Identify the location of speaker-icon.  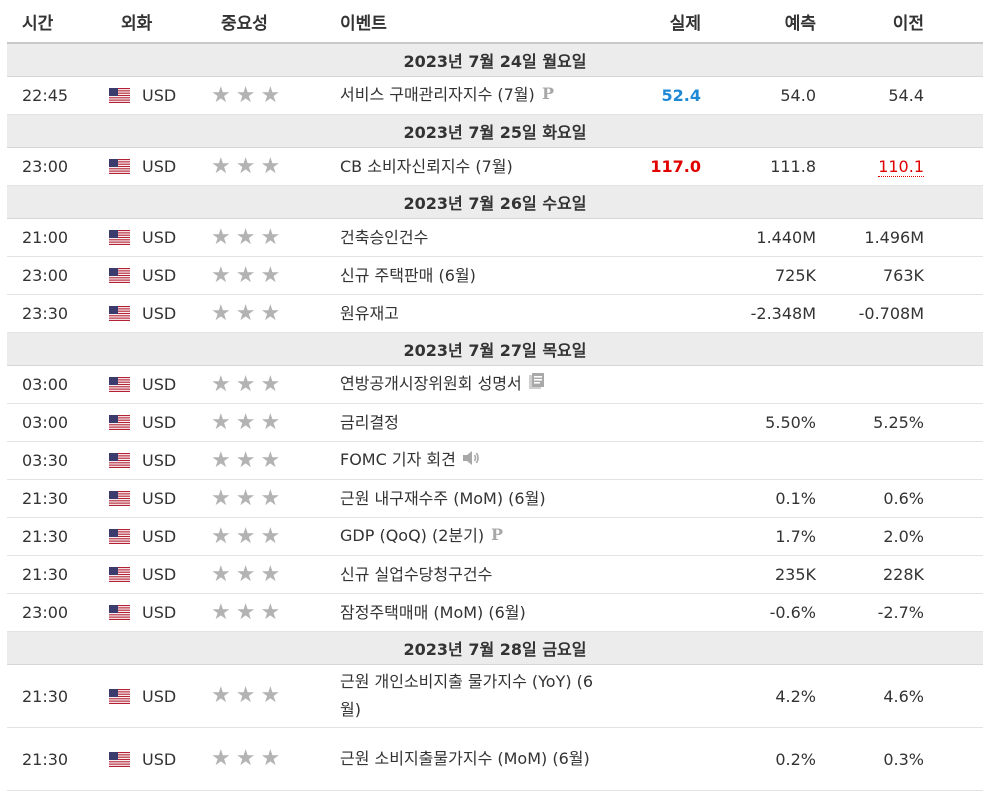
(471, 461).